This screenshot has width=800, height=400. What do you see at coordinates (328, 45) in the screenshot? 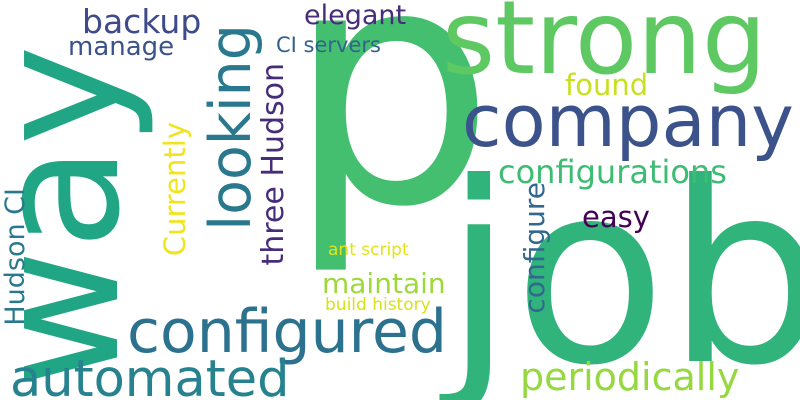
I see `word-ci-servers: CI servers` at bounding box center [328, 45].